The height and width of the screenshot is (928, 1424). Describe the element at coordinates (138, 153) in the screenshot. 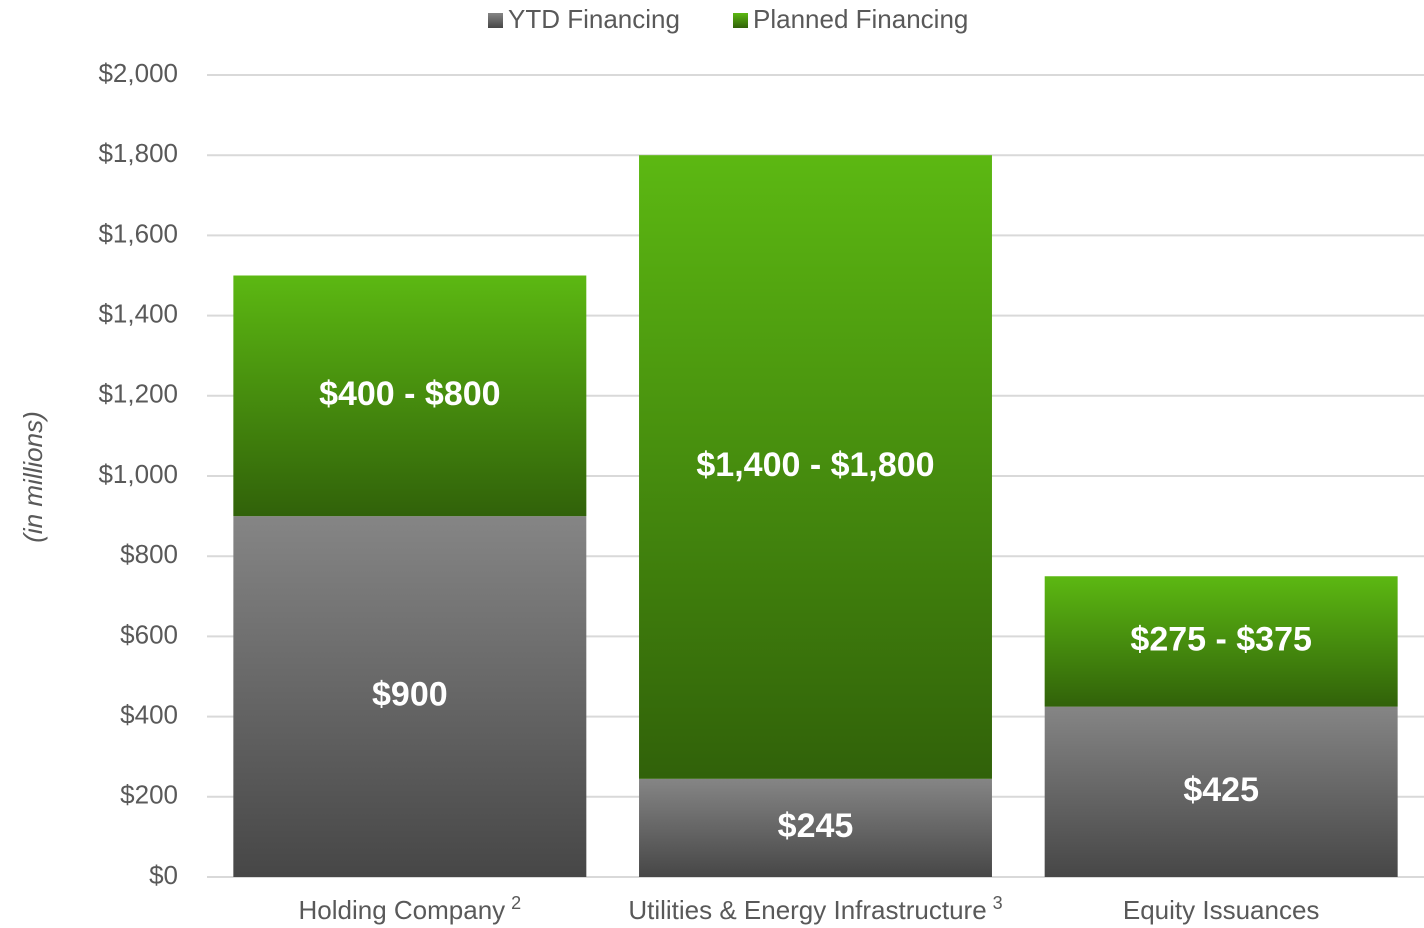

I see `y-tick-label: $1,800` at that location.